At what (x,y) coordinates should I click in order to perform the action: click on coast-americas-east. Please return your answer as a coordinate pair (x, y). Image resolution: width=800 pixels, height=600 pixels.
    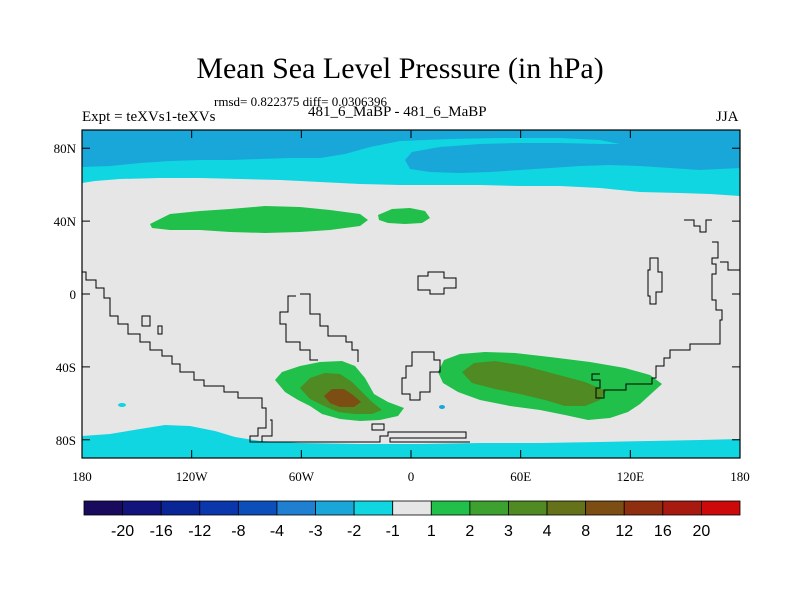
    Looking at the image, I should click on (329, 327).